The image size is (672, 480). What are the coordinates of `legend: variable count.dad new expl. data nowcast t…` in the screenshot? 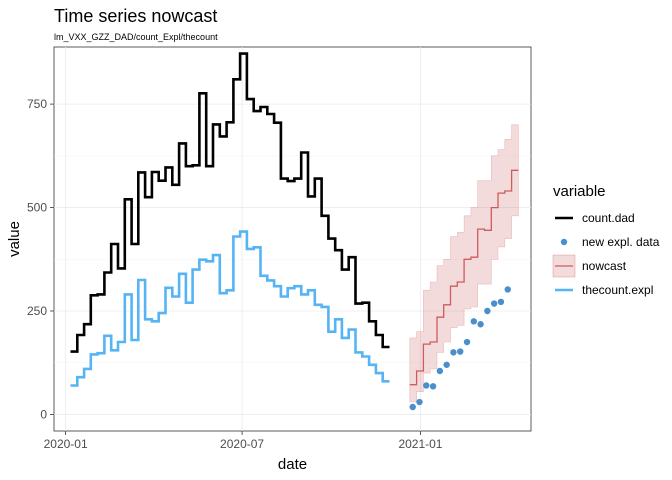 It's located at (606, 240).